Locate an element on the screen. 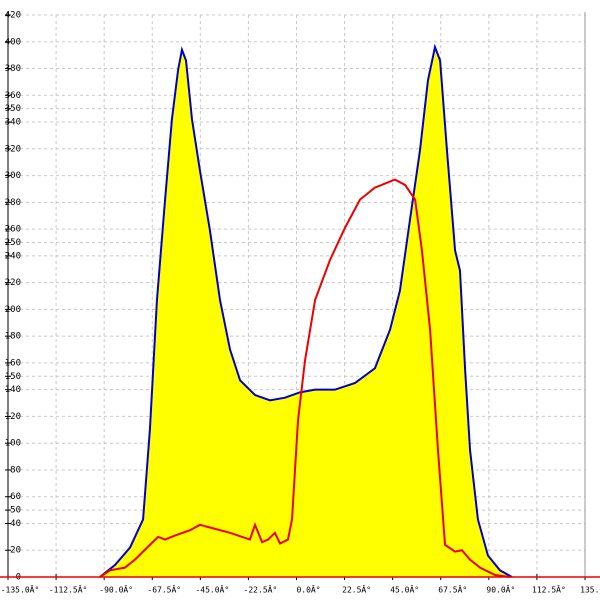  y-tick-label: 320 is located at coordinates (13, 149).